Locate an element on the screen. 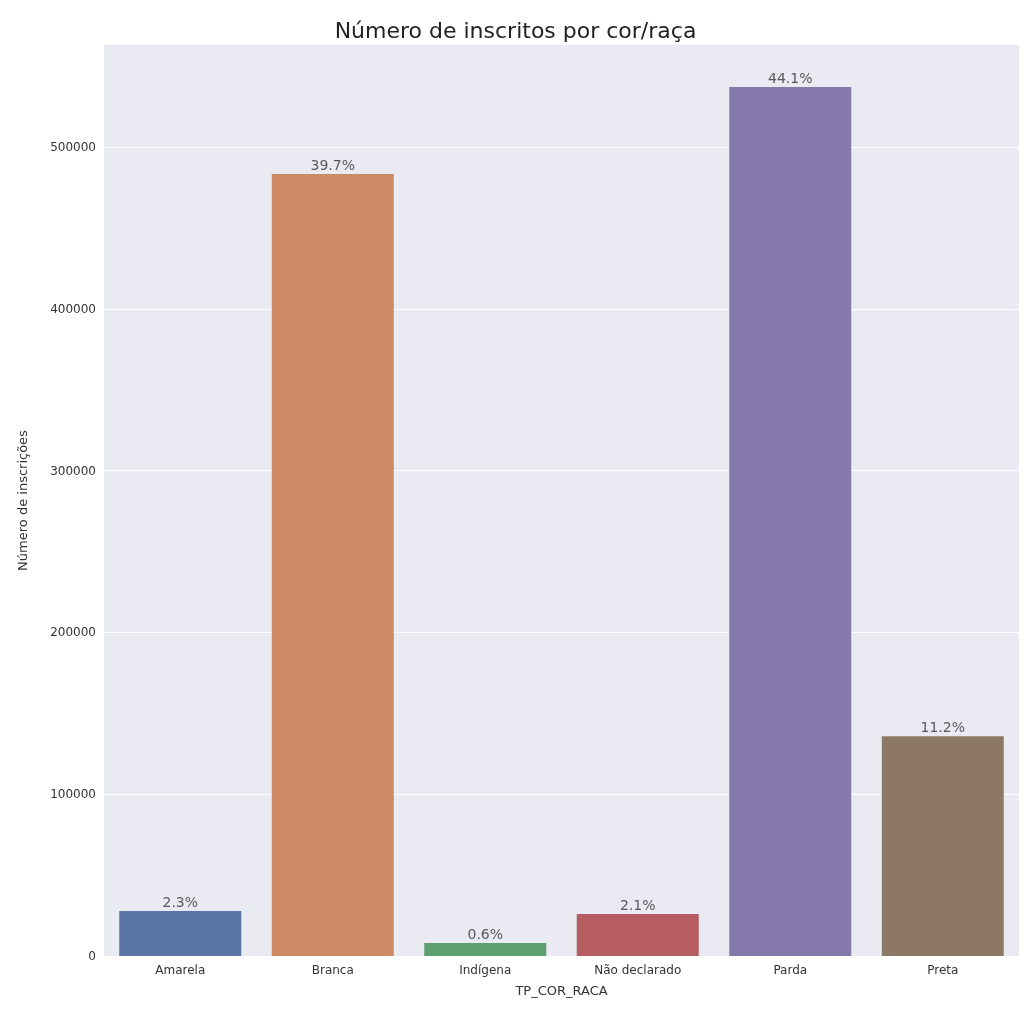 The image size is (1031, 1010). y-axis-title: Número de inscrições is located at coordinates (22, 500).